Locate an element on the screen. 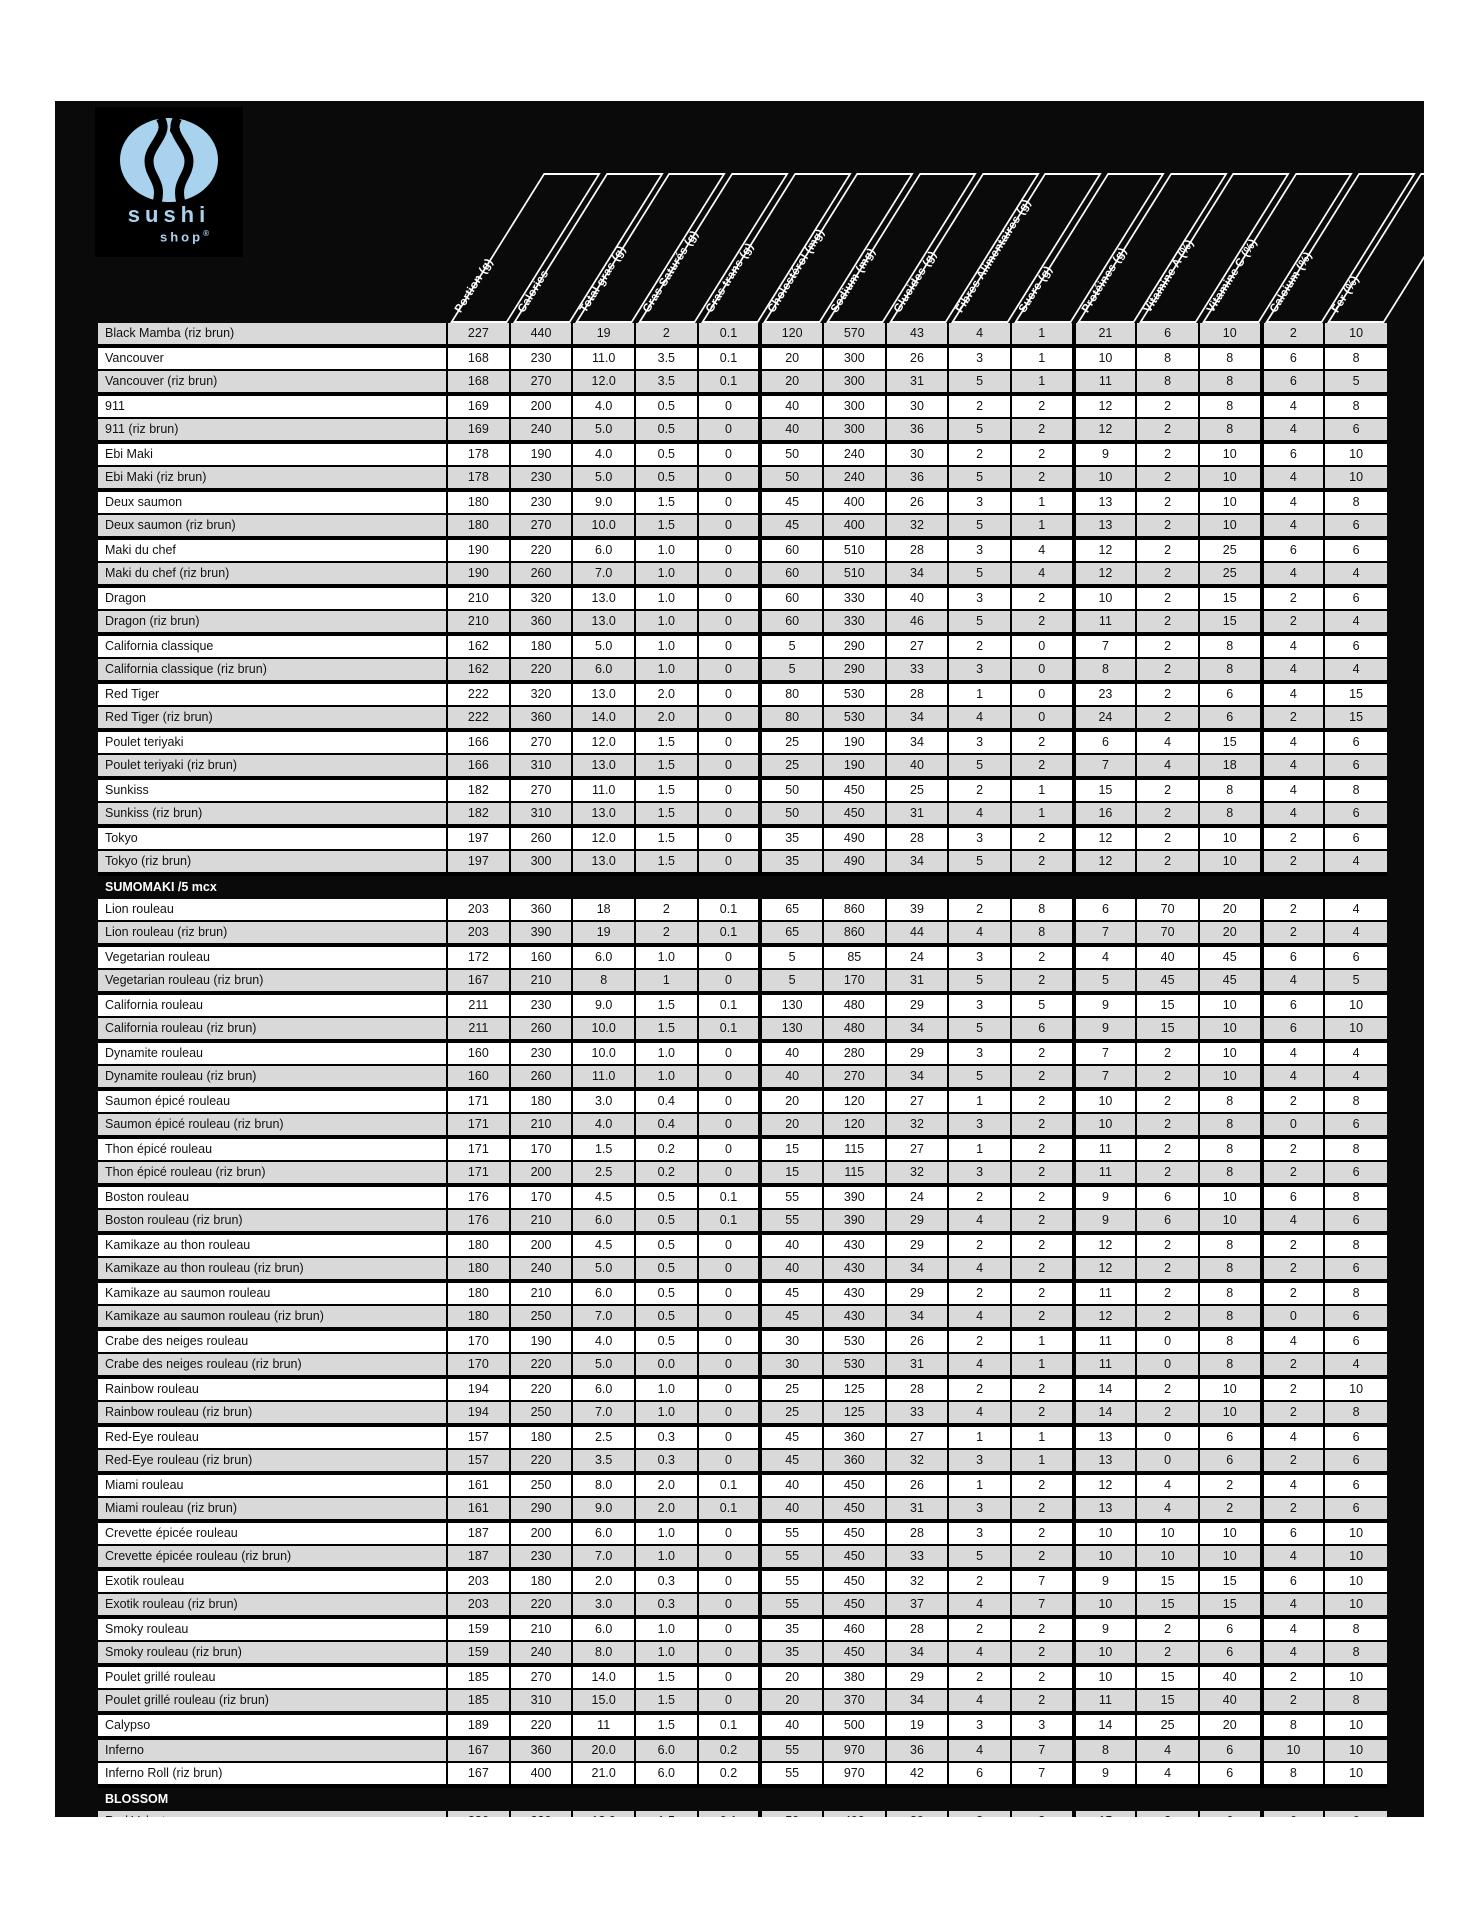 This screenshot has height=1920, width=1484. value-cell: 222 is located at coordinates (478, 719).